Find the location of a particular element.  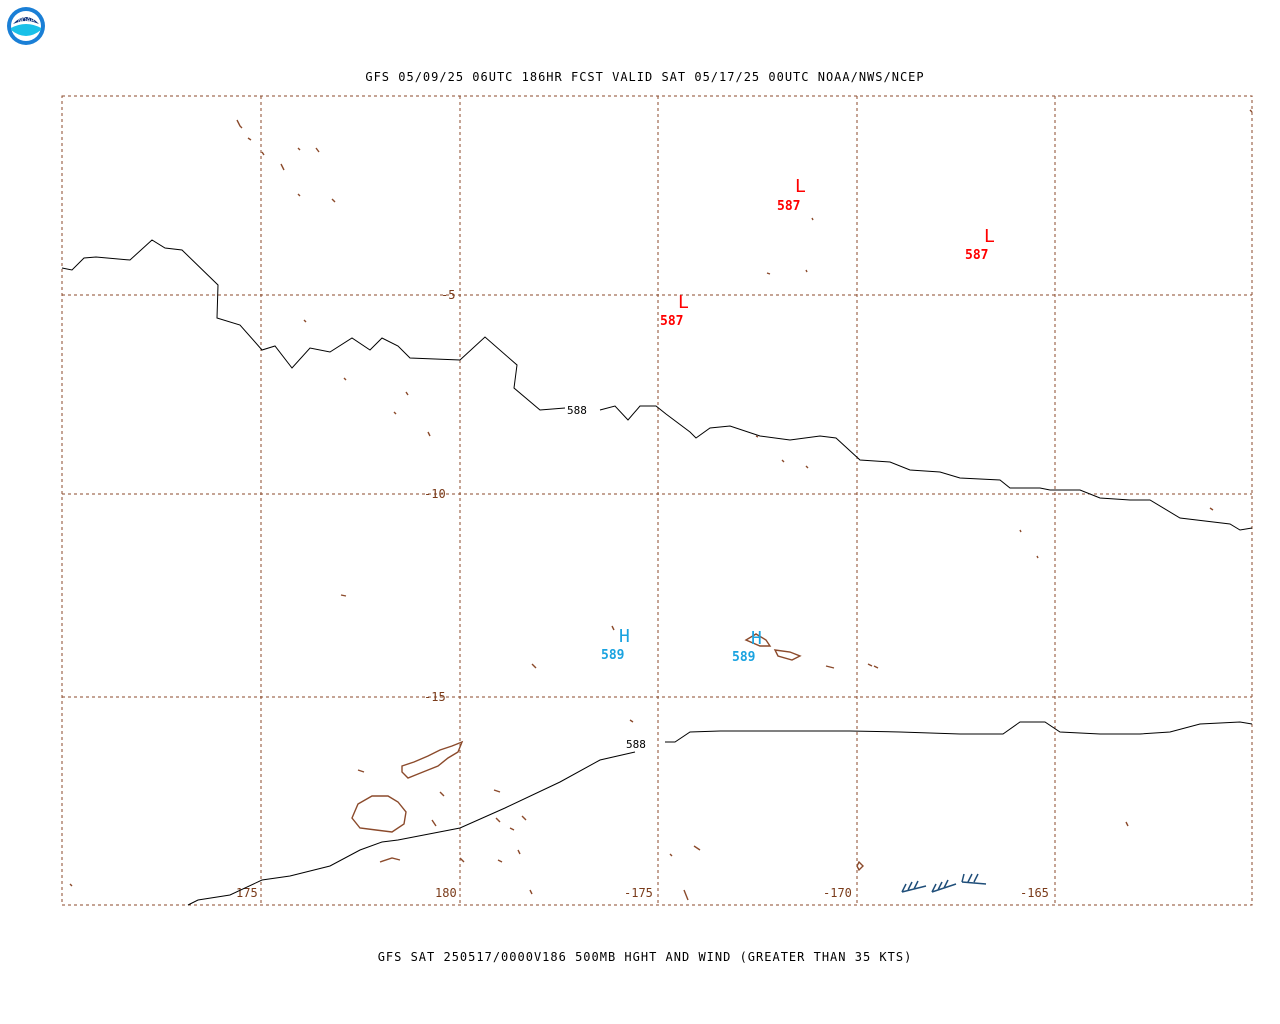

lat-label: -10 is located at coordinates (435, 494).